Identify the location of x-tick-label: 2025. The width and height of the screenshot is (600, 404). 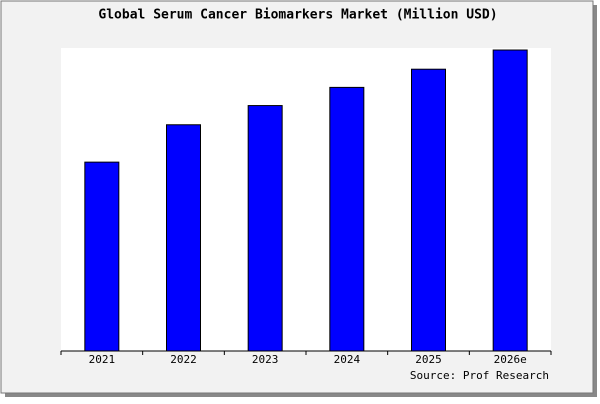
(428, 359).